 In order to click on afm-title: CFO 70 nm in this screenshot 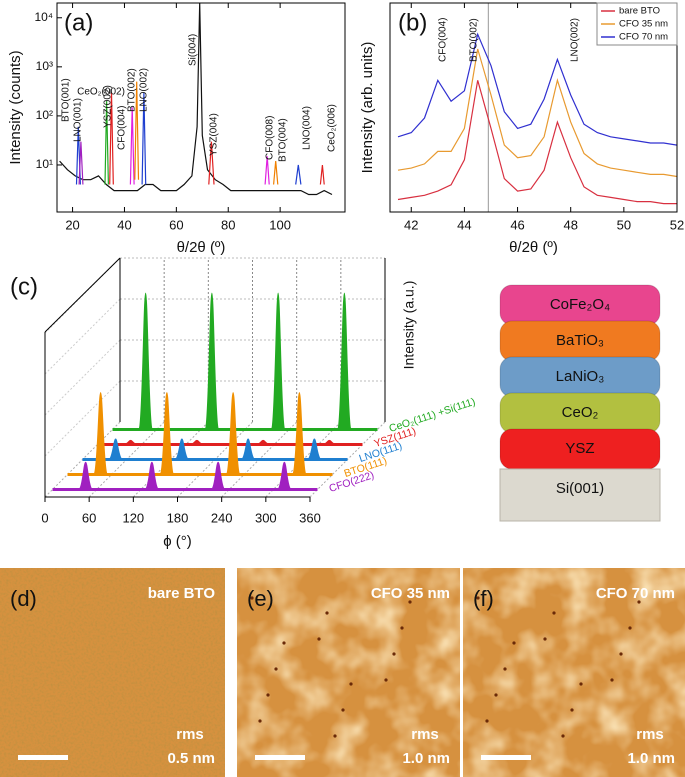, I will do `click(635, 593)`.